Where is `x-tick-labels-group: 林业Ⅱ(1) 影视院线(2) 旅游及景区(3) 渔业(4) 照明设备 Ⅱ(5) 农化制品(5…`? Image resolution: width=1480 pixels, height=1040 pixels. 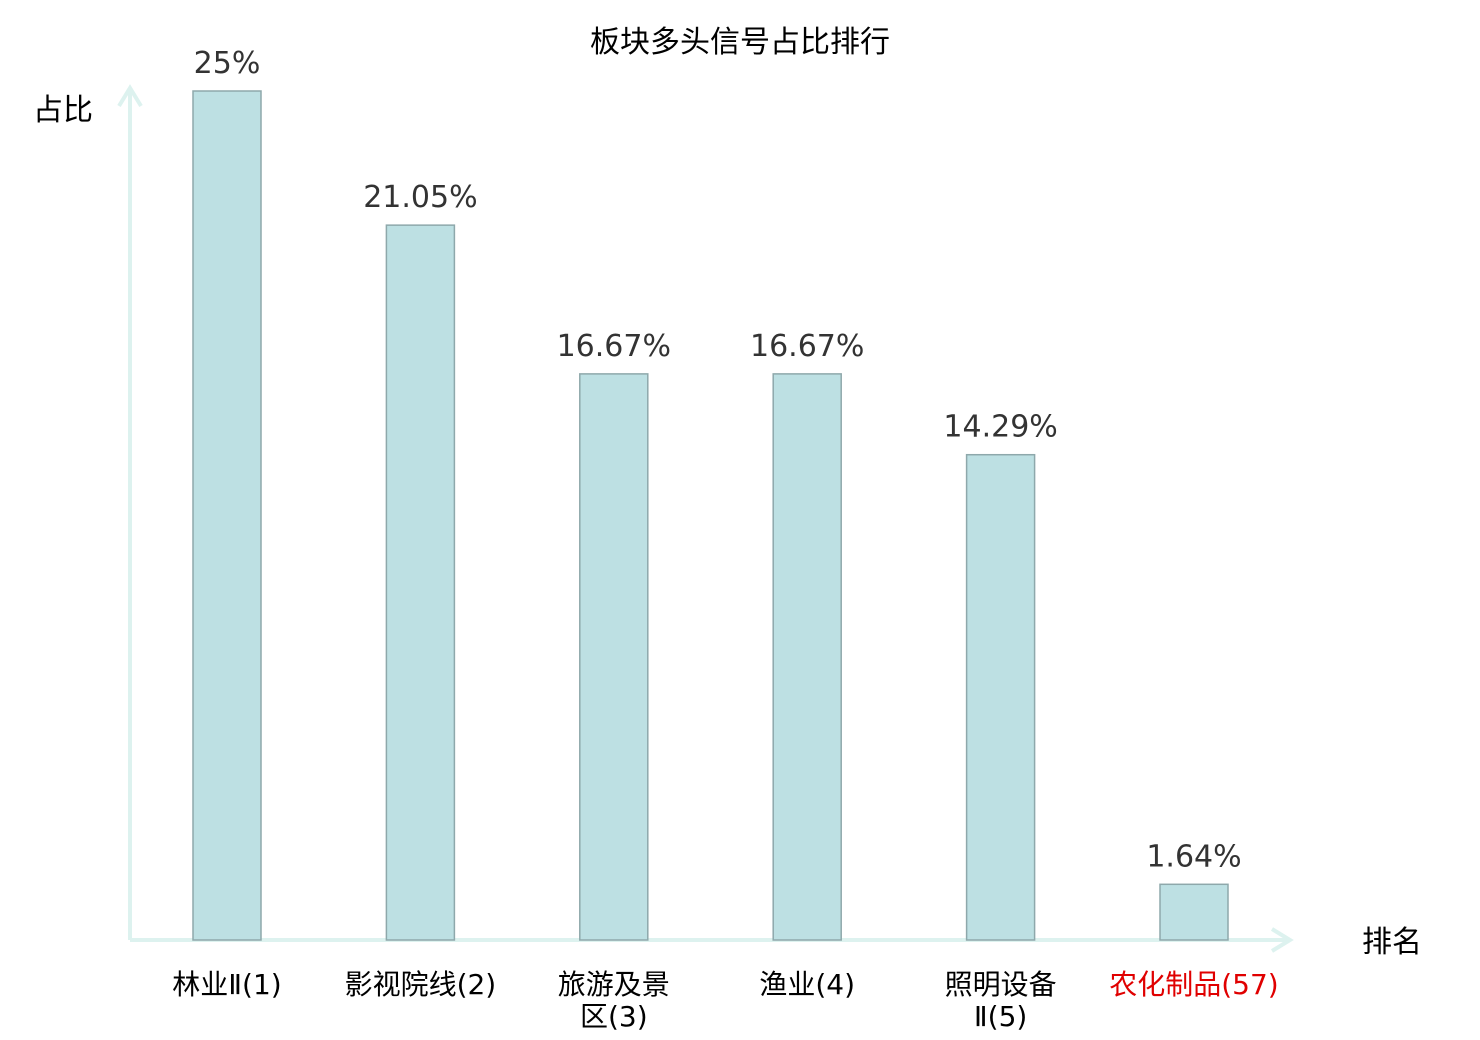 x-tick-labels-group: 林业Ⅱ(1) 影视院线(2) 旅游及景区(3) 渔业(4) 照明设备 Ⅱ(5) 农化制品(5… is located at coordinates (725, 1000).